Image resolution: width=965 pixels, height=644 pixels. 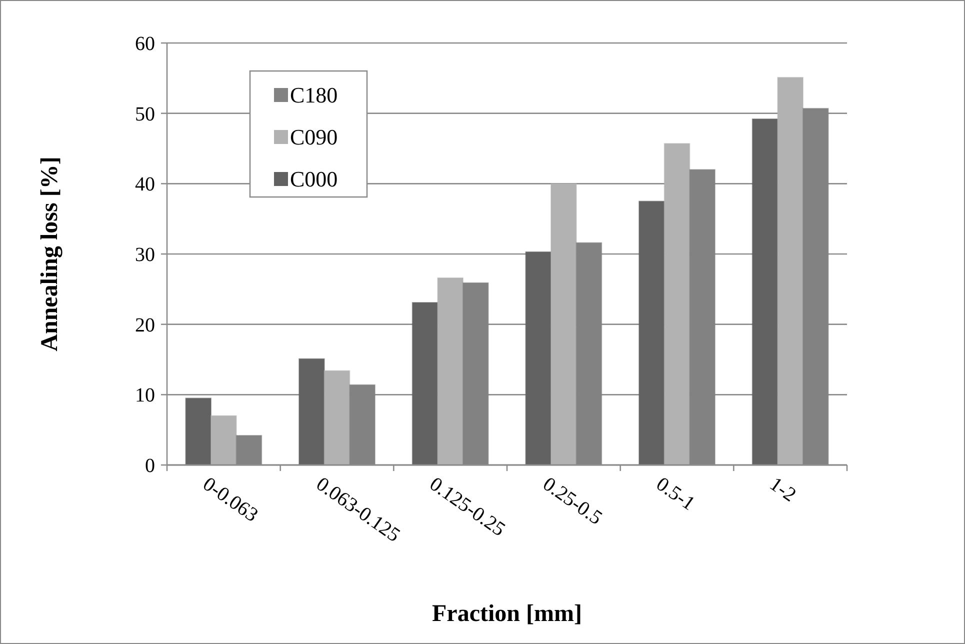 I want to click on legend-label: C000, so click(x=314, y=179).